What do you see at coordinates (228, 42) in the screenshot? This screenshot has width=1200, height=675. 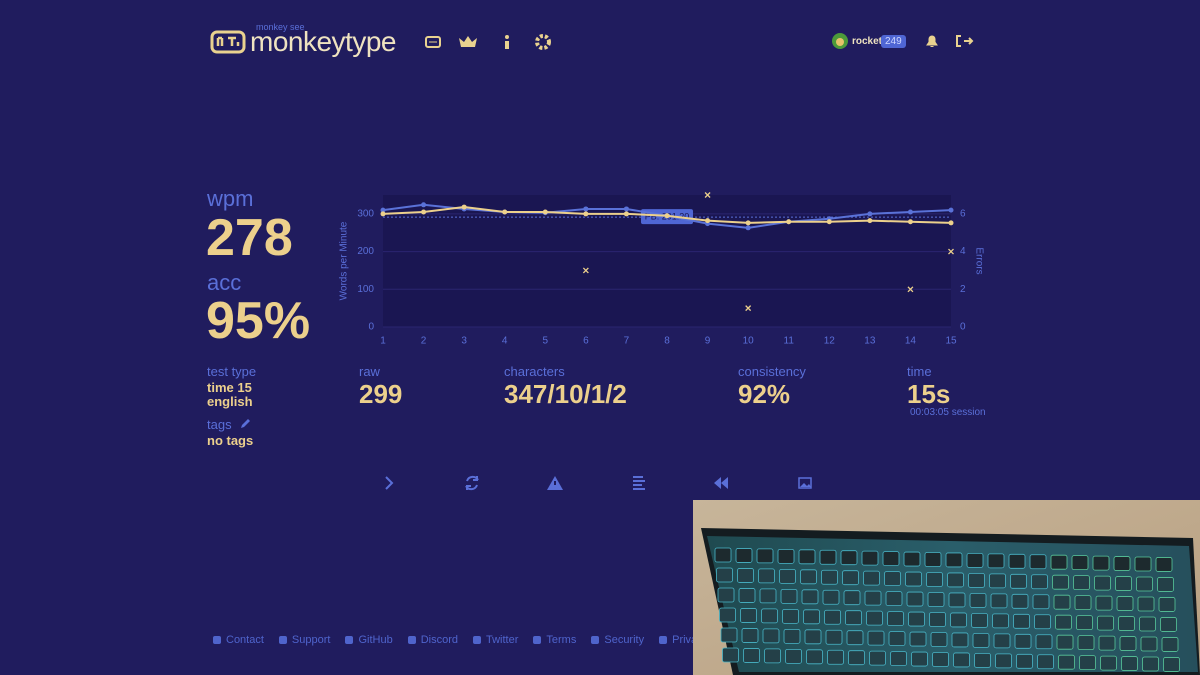 I see `logo-icon` at bounding box center [228, 42].